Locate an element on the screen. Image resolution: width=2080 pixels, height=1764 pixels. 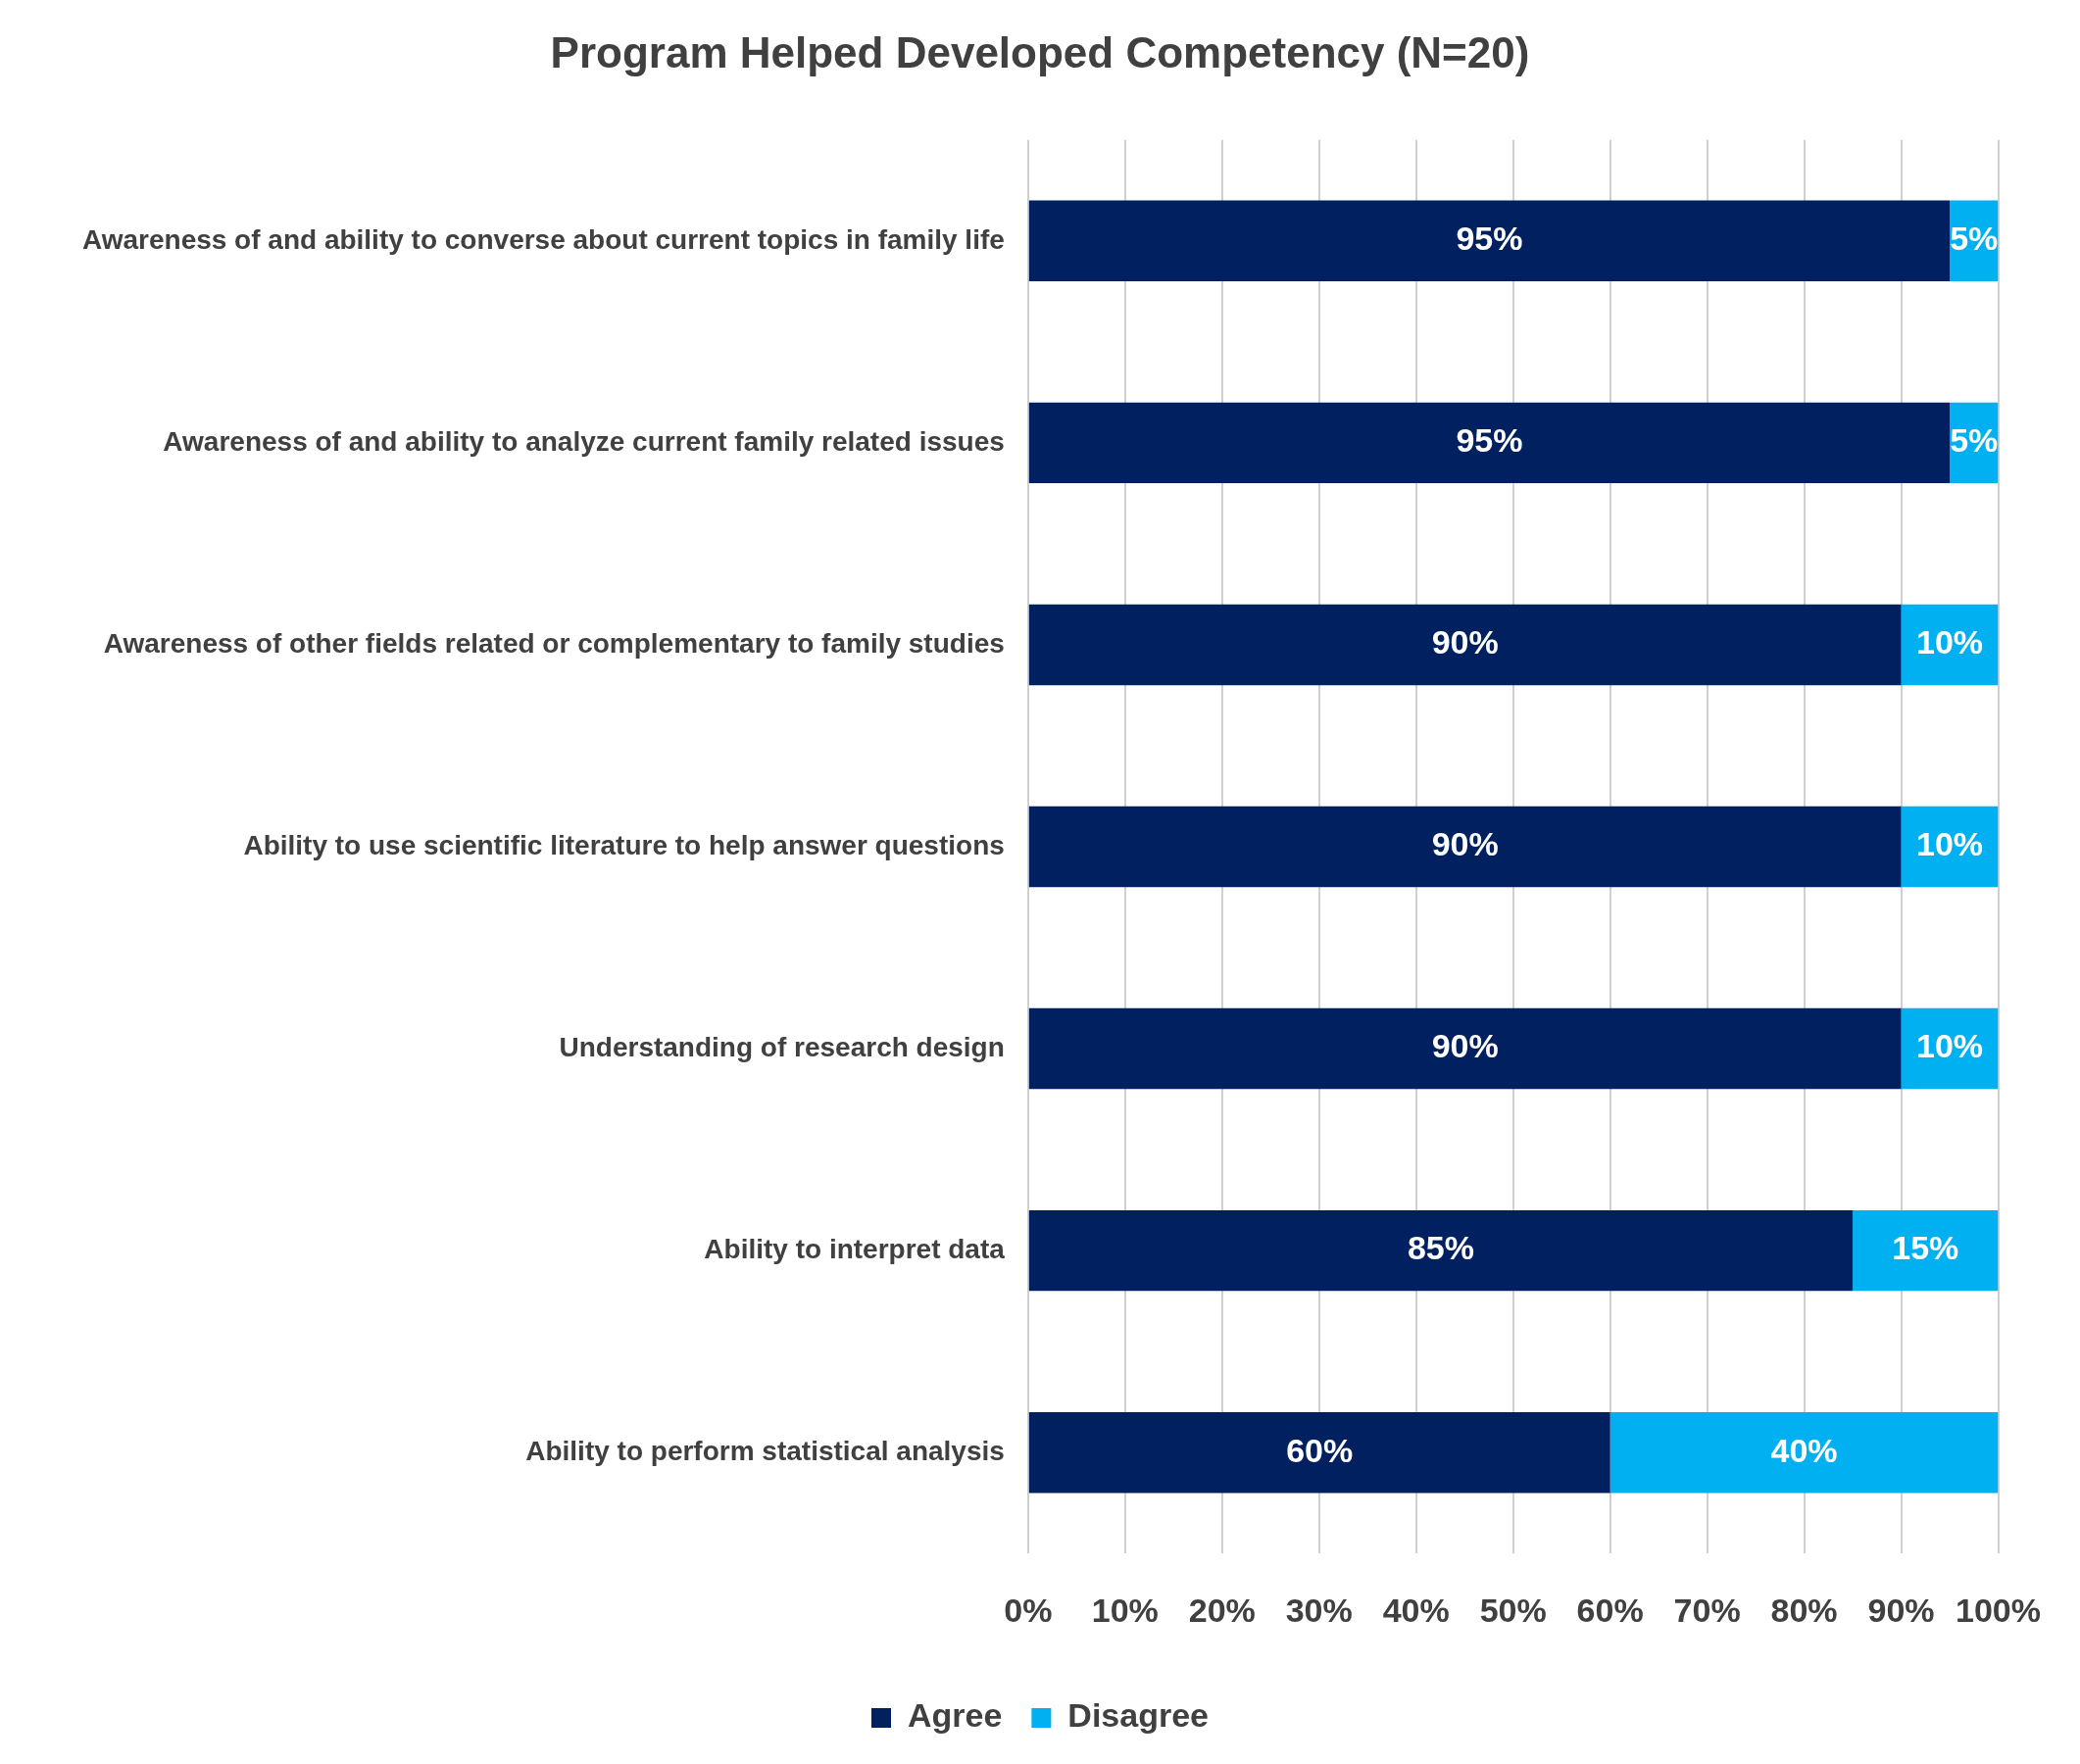
data-label: 40% is located at coordinates (1804, 1450).